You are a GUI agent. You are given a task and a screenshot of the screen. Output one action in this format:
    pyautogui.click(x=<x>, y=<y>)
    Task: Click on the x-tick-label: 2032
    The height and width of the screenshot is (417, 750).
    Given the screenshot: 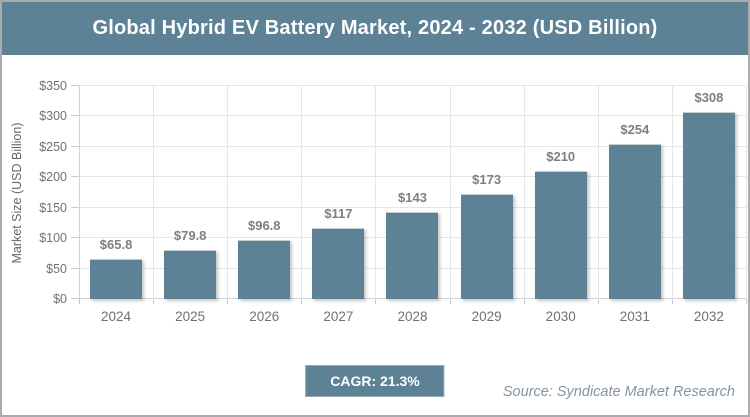 What is the action you would take?
    pyautogui.click(x=708, y=316)
    